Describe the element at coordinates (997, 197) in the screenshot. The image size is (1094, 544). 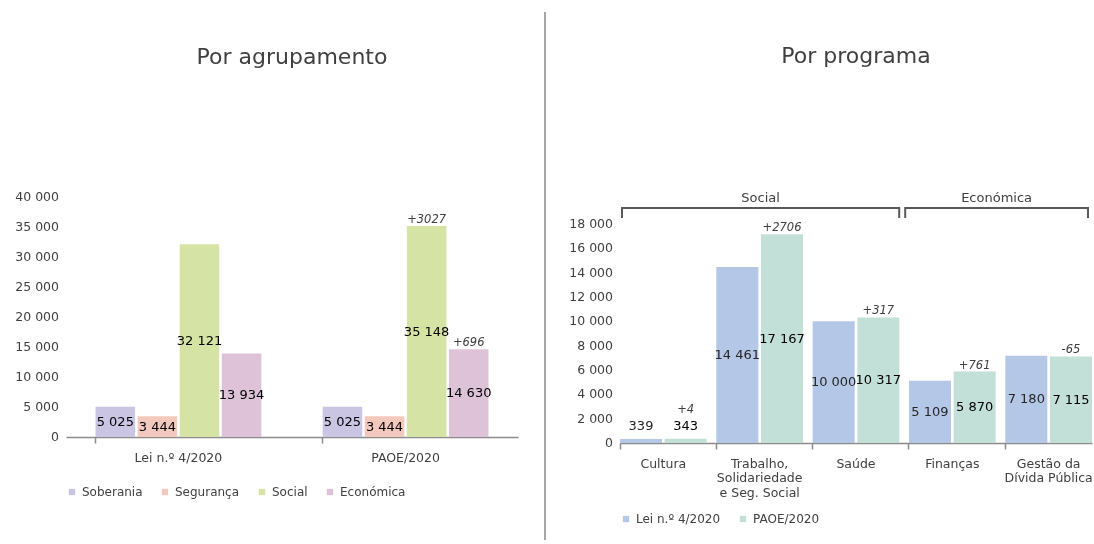
I see `text: Económica` at that location.